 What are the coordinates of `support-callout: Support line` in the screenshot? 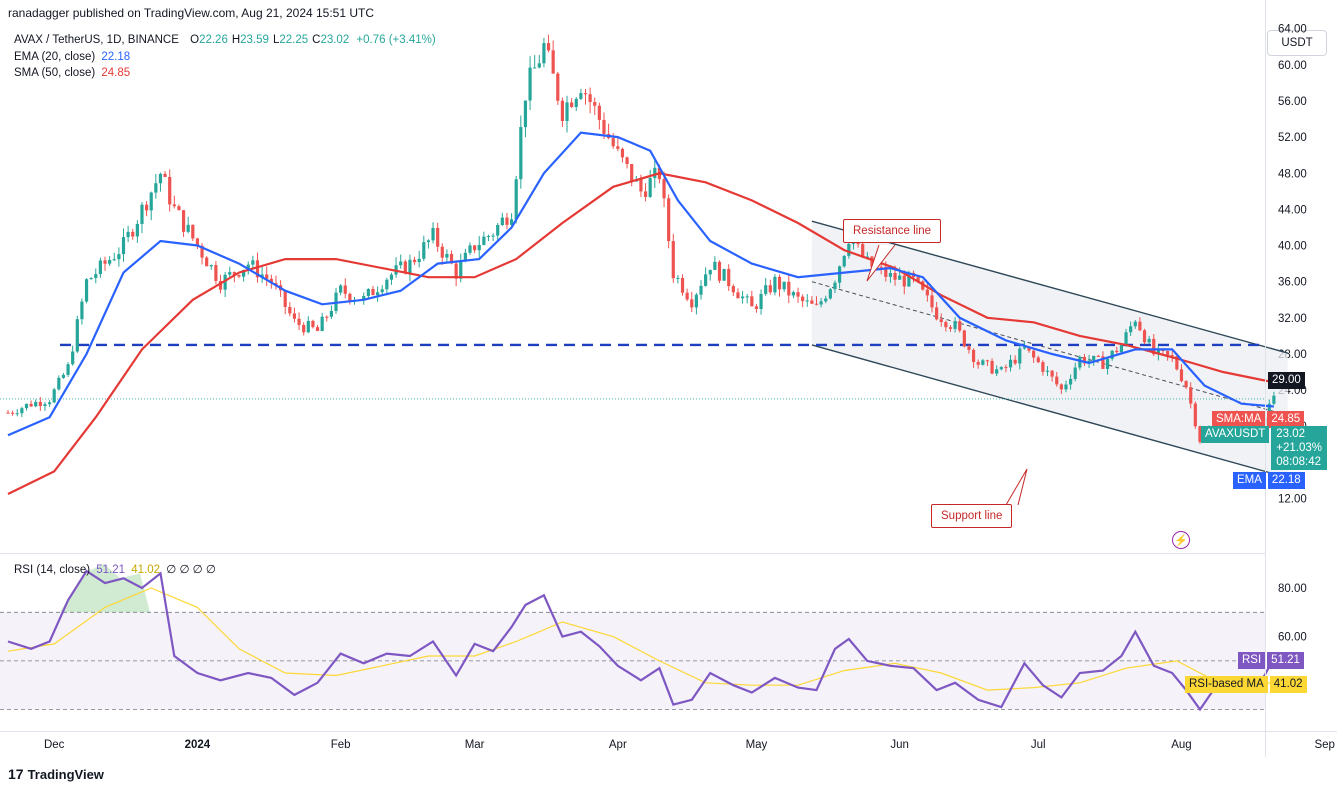 It's located at (972, 516).